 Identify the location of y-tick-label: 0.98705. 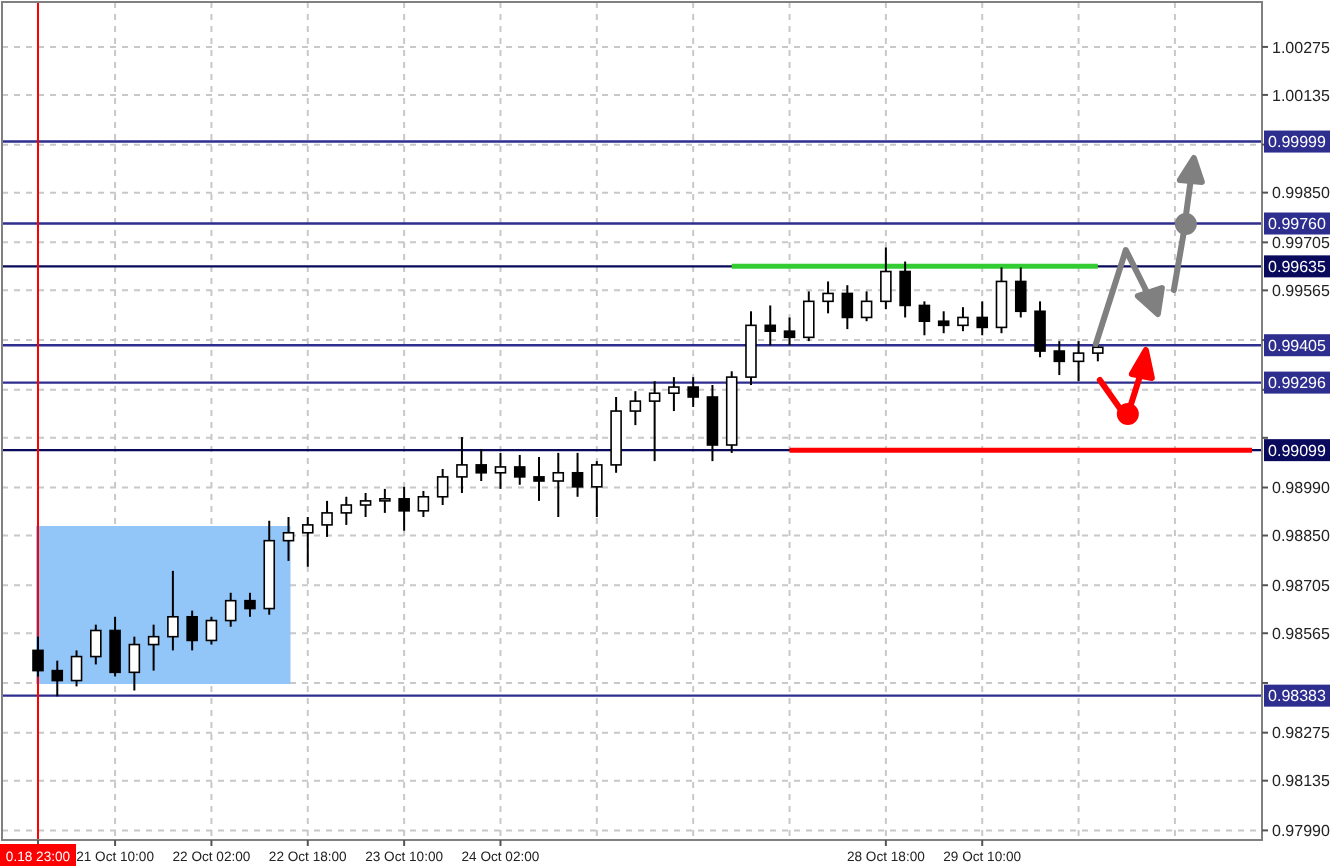
(1301, 585).